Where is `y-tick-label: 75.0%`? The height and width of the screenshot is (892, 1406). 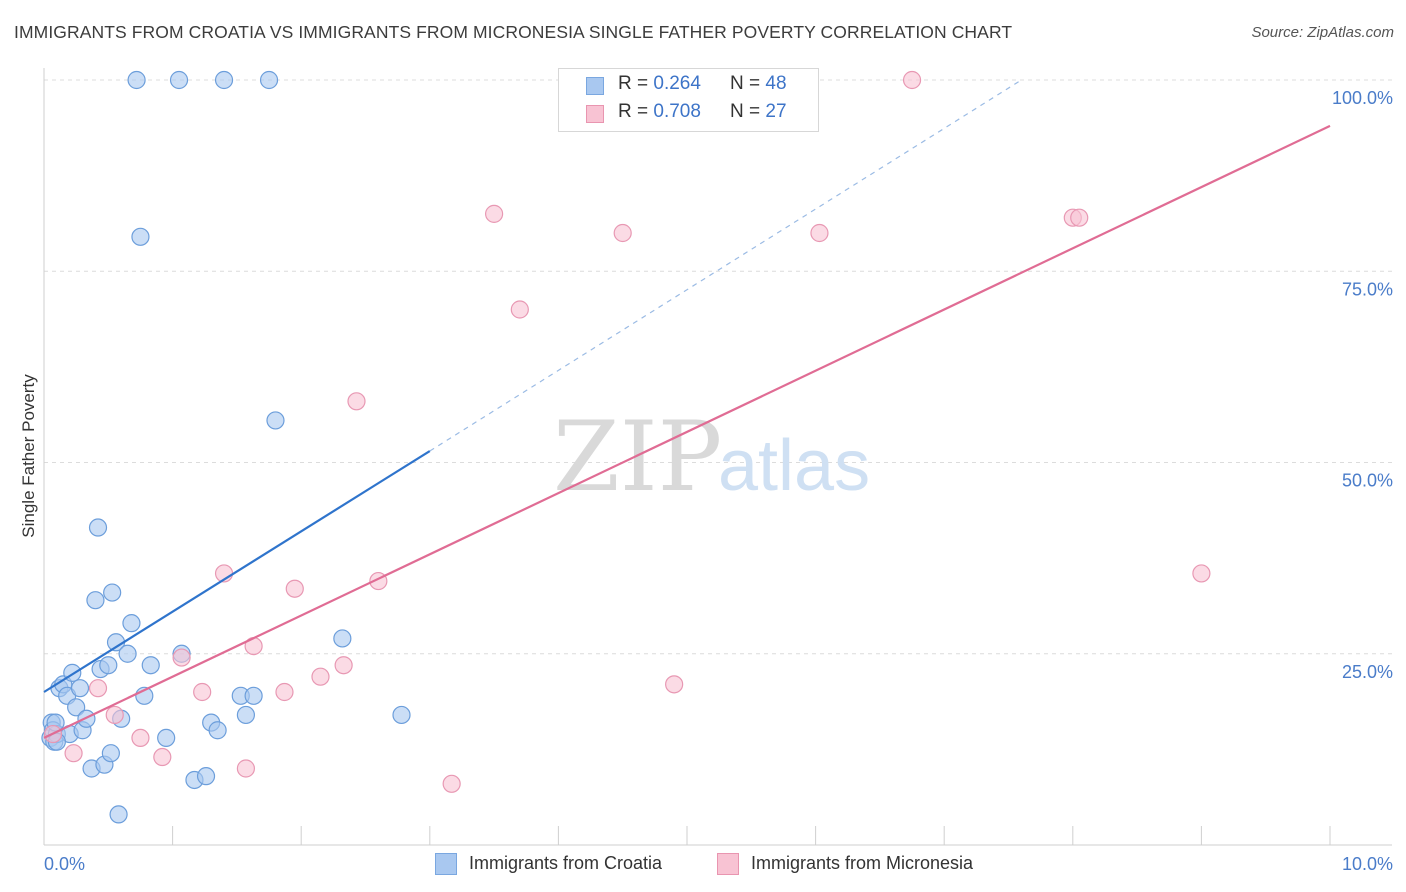
y-tick-label: 75.0% is located at coordinates (1367, 289).